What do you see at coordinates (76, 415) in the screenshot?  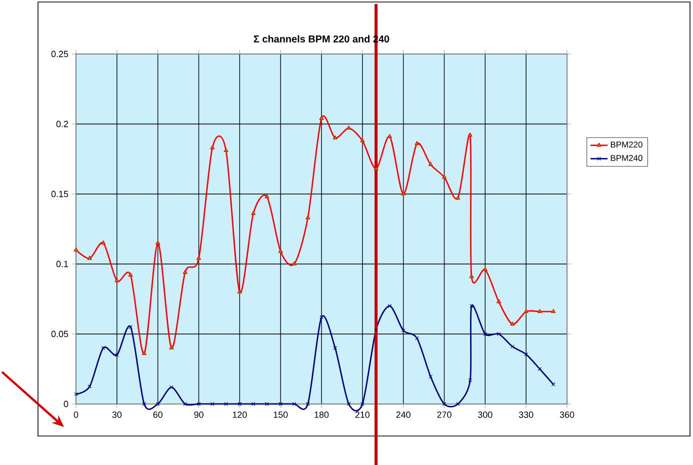 I see `x-tick-label: 0` at bounding box center [76, 415].